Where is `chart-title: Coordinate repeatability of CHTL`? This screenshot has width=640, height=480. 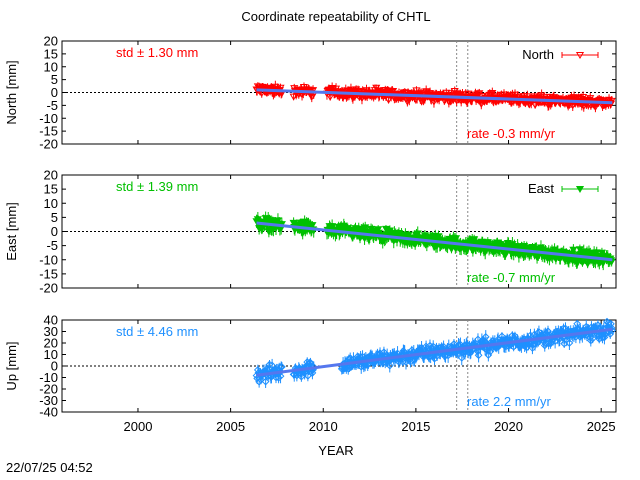 chart-title: Coordinate repeatability of CHTL is located at coordinates (335, 16).